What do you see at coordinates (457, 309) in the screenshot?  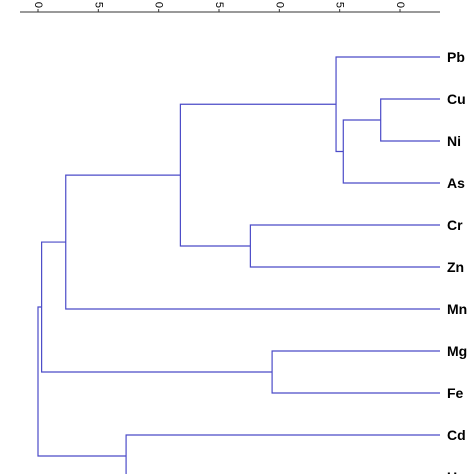 I see `leaf-label-mn: Mn` at bounding box center [457, 309].